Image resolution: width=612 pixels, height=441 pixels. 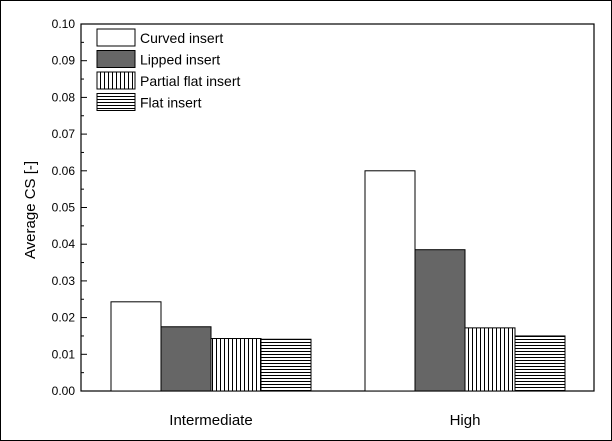 What do you see at coordinates (64, 391) in the screenshot?
I see `y-tick-label: 0.00` at bounding box center [64, 391].